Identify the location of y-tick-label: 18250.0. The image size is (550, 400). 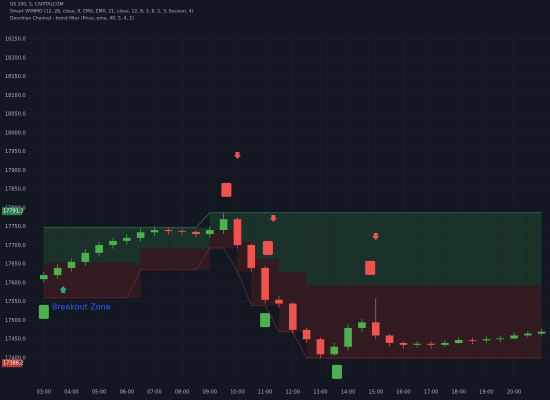
(15, 40).